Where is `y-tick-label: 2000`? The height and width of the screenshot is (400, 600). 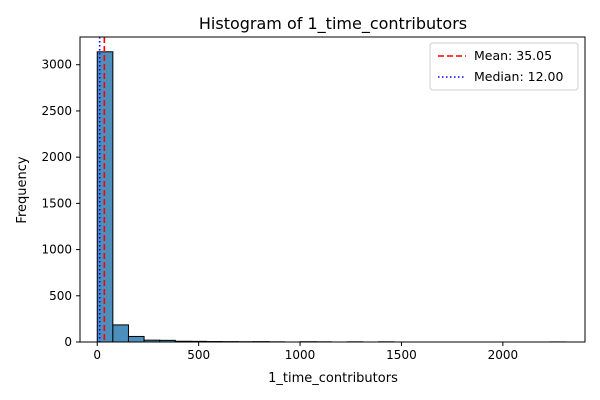
y-tick-label: 2000 is located at coordinates (56, 157).